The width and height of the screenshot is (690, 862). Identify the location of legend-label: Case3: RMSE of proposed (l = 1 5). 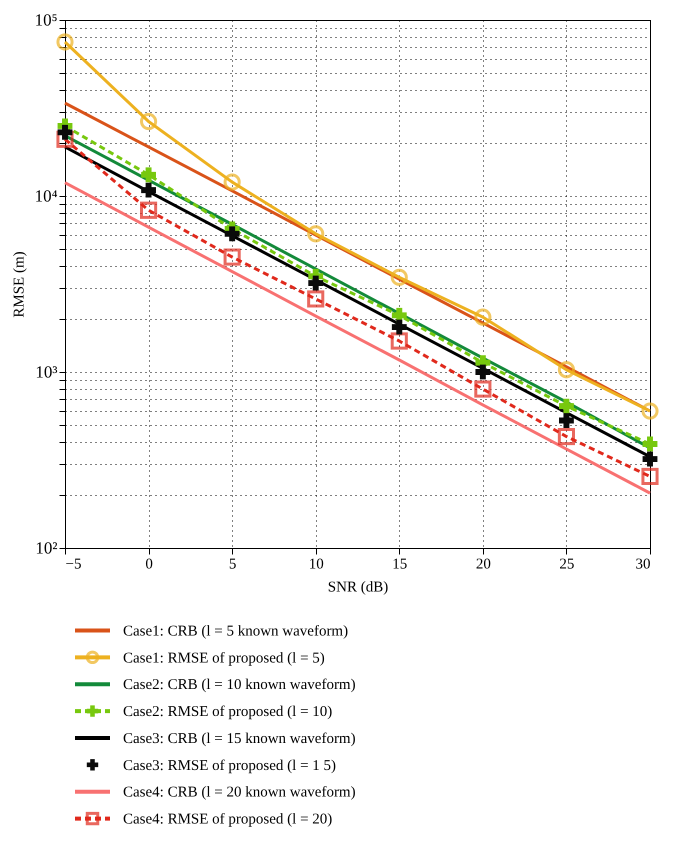
(229, 766).